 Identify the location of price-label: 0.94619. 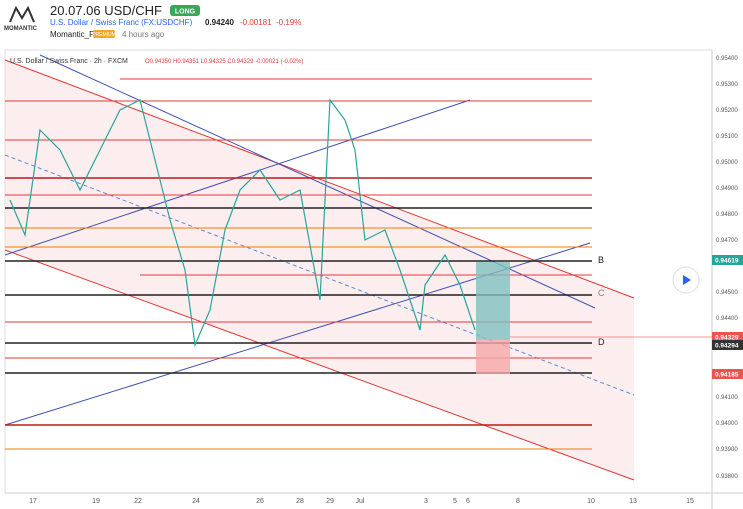
(727, 261).